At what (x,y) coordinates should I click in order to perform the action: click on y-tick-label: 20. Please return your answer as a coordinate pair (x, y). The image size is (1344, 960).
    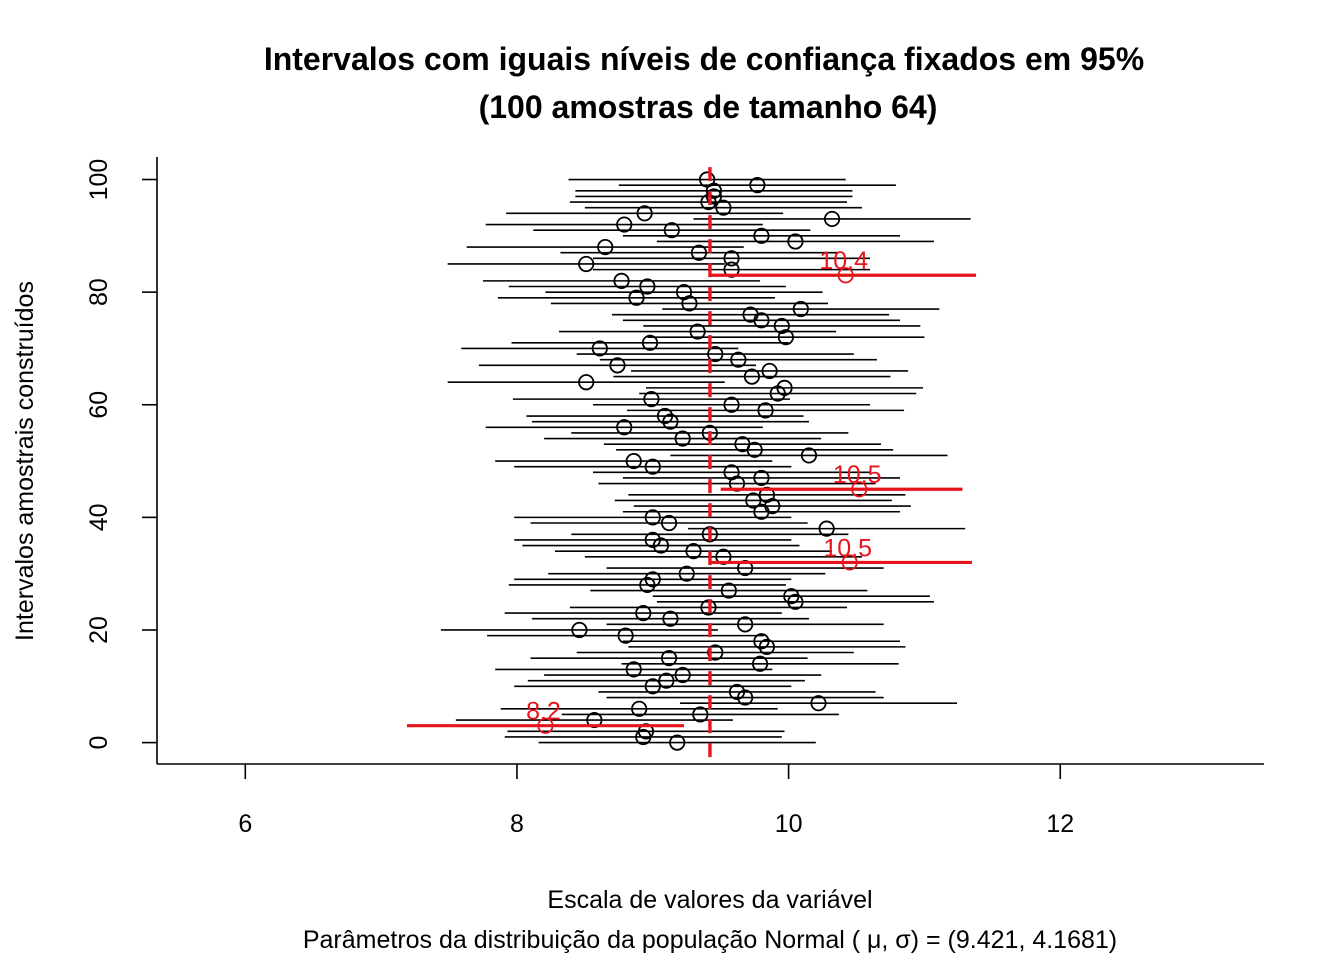
    Looking at the image, I should click on (99, 630).